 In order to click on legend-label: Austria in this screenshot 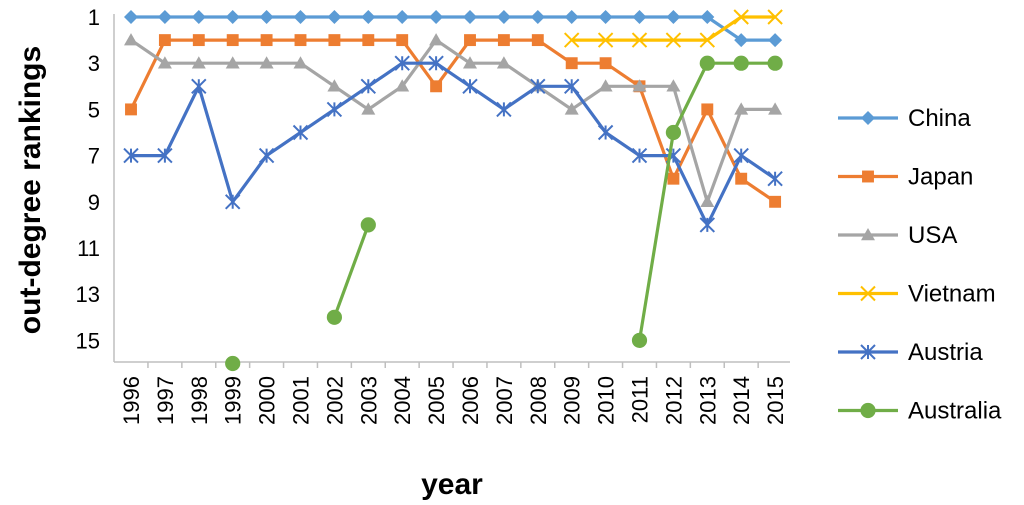, I will do `click(945, 352)`.